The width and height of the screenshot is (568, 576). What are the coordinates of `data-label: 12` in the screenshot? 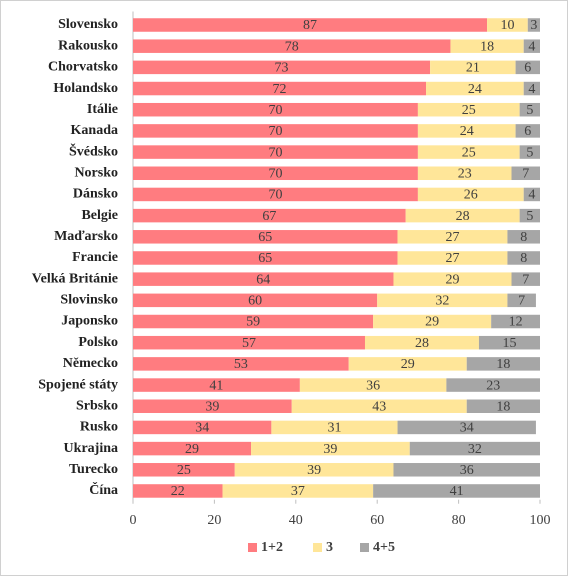 It's located at (516, 322).